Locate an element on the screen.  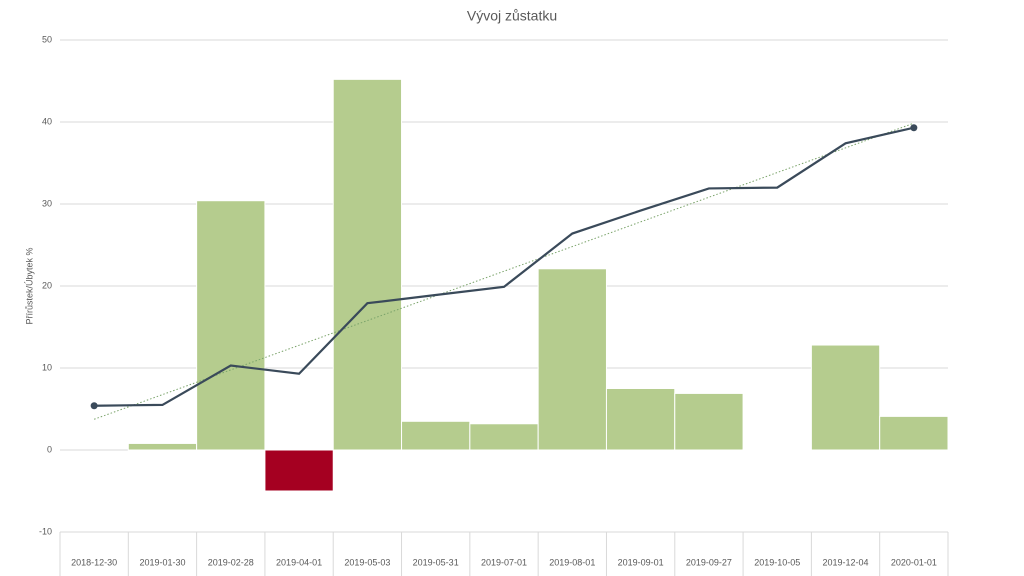
x-tick-label: 2019-09-27 is located at coordinates (709, 562).